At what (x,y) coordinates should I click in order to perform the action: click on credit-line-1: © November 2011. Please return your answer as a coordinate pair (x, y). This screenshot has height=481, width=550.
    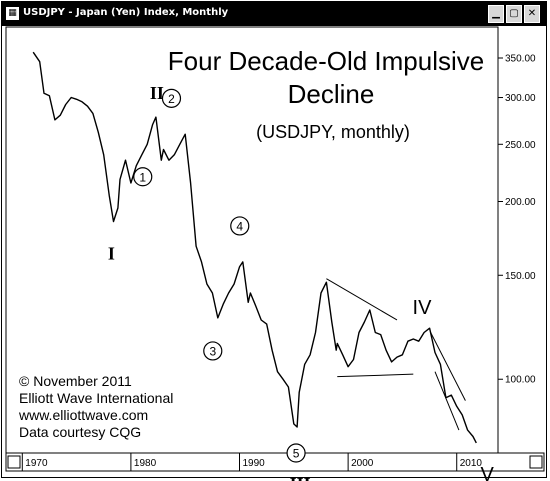
    Looking at the image, I should click on (75, 381).